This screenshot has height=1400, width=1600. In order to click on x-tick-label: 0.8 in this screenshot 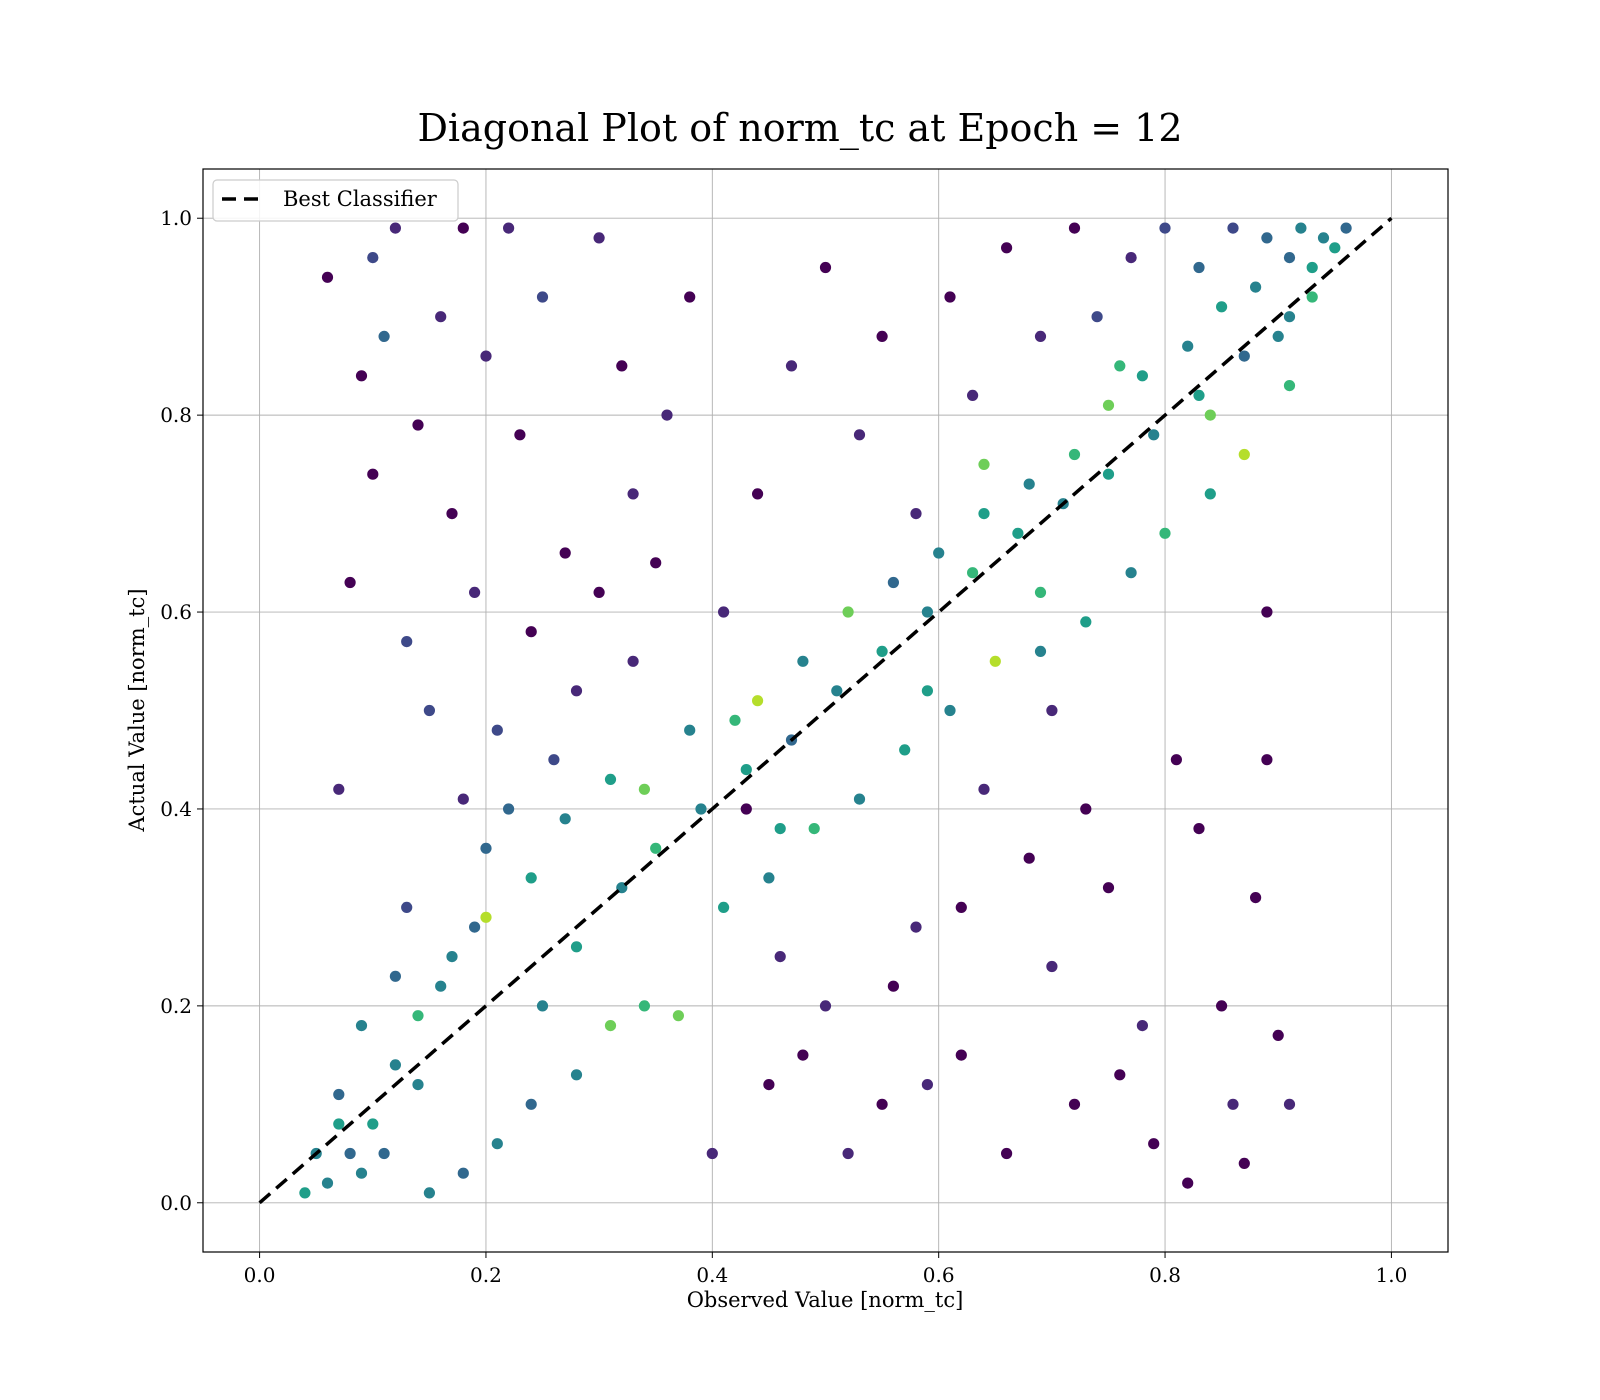, I will do `click(1165, 1275)`.